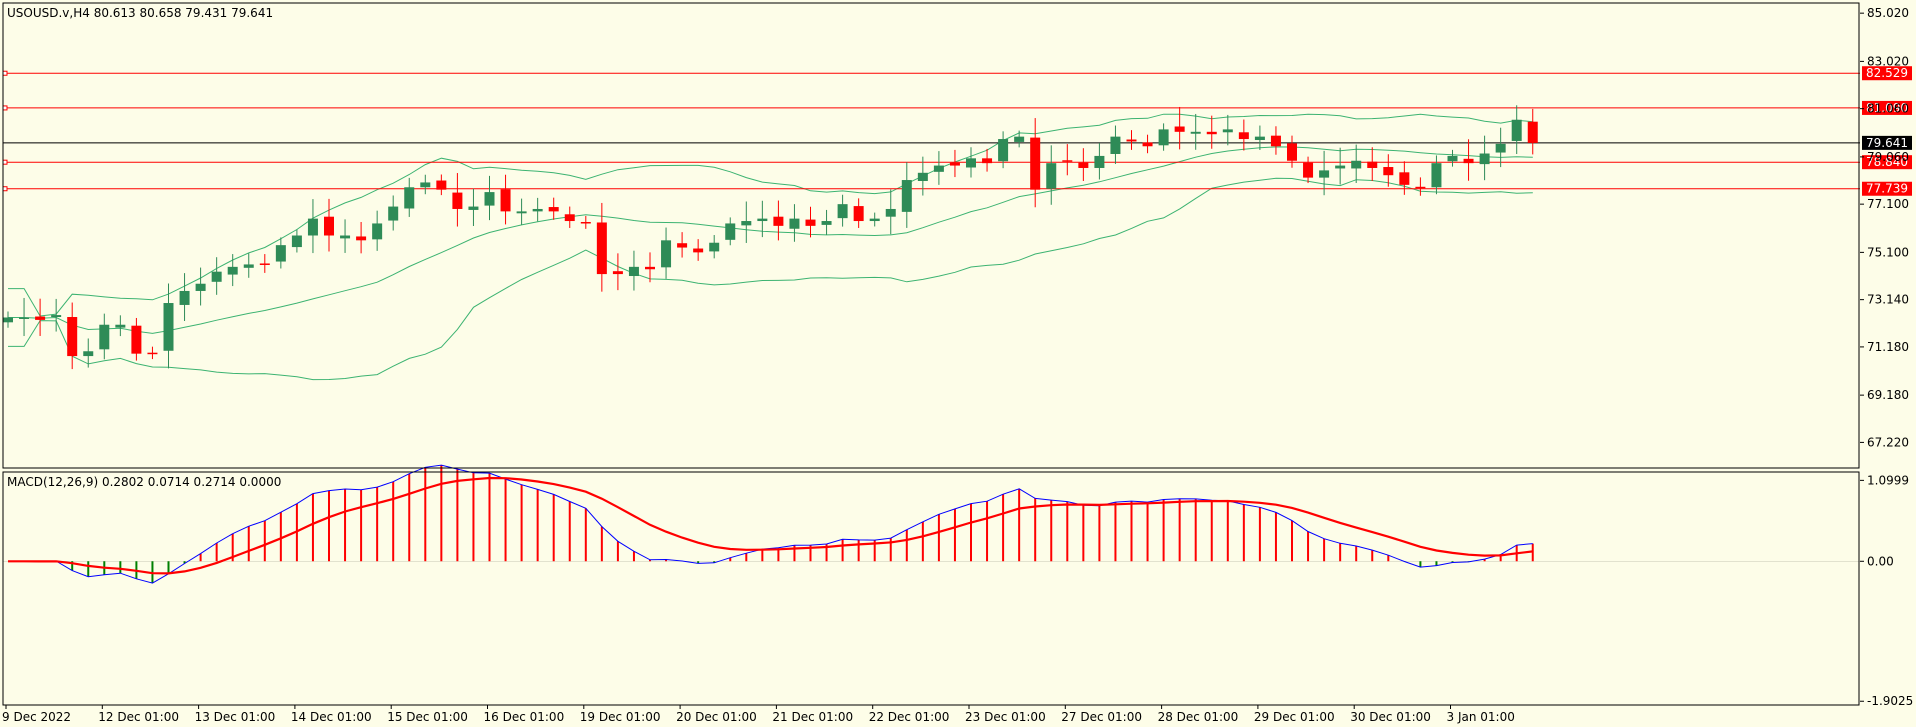 This screenshot has width=1916, height=727. Describe the element at coordinates (770, 525) in the screenshot. I see `signal-line` at that location.